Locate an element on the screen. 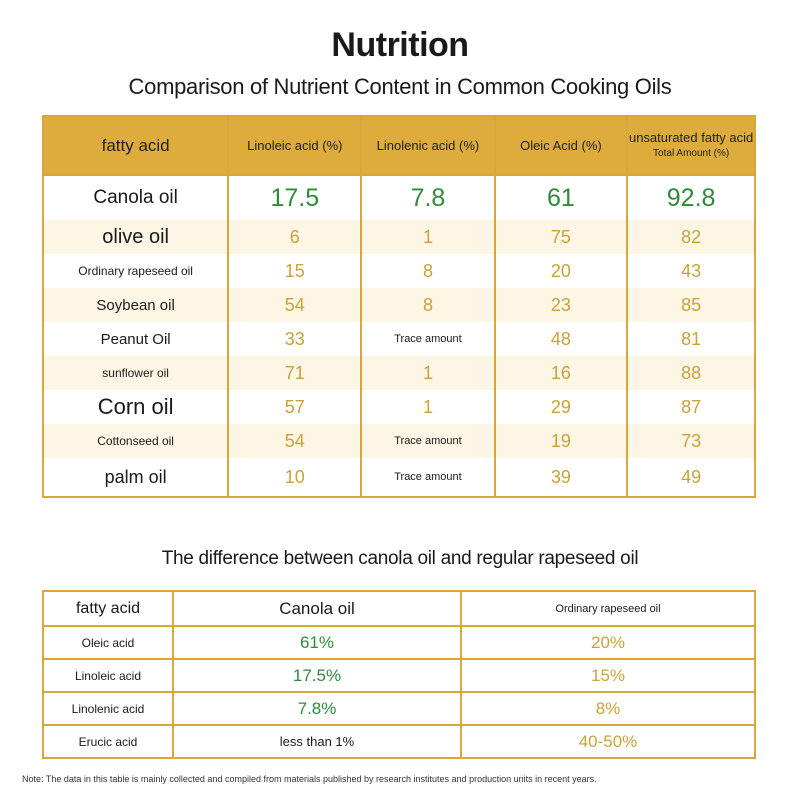 The width and height of the screenshot is (800, 800). total-value: 49 is located at coordinates (691, 478).